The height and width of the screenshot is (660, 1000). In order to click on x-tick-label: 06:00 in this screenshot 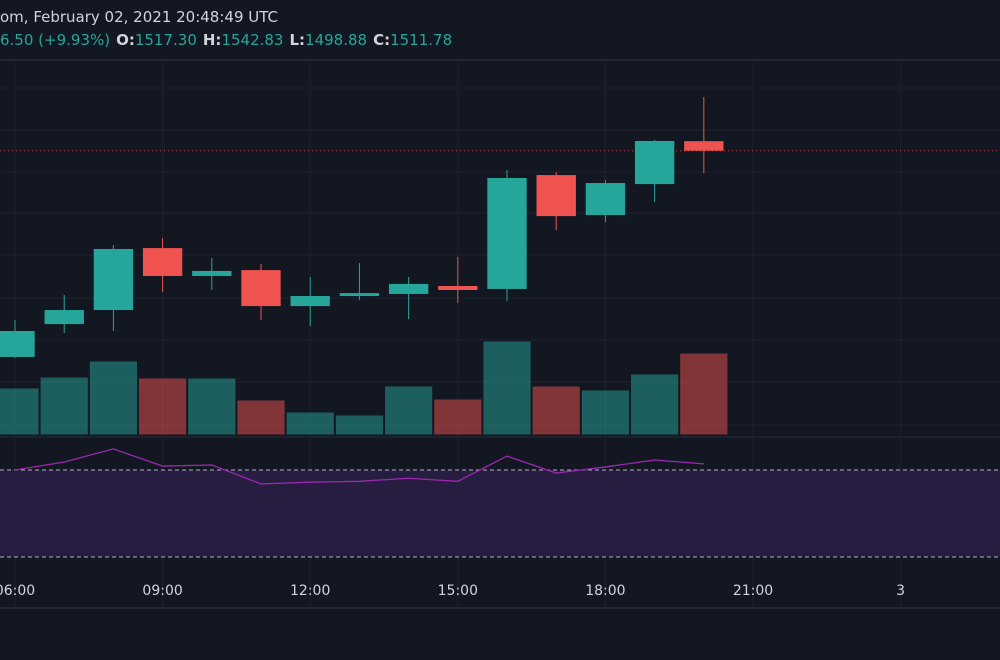, I will do `click(17, 591)`.